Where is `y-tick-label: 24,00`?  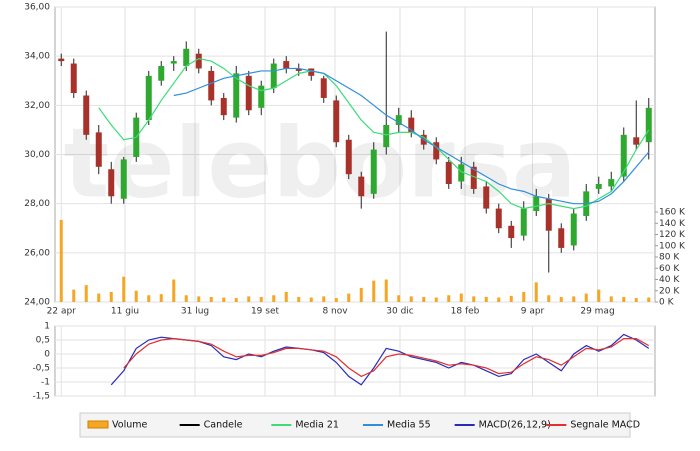 y-tick-label: 24,00 is located at coordinates (37, 303).